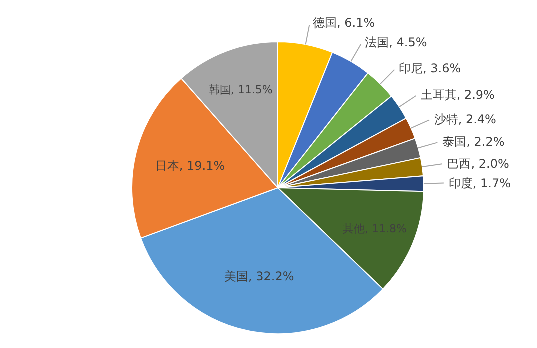  I want to click on slice-label: 德国, 6.1%, so click(344, 23).